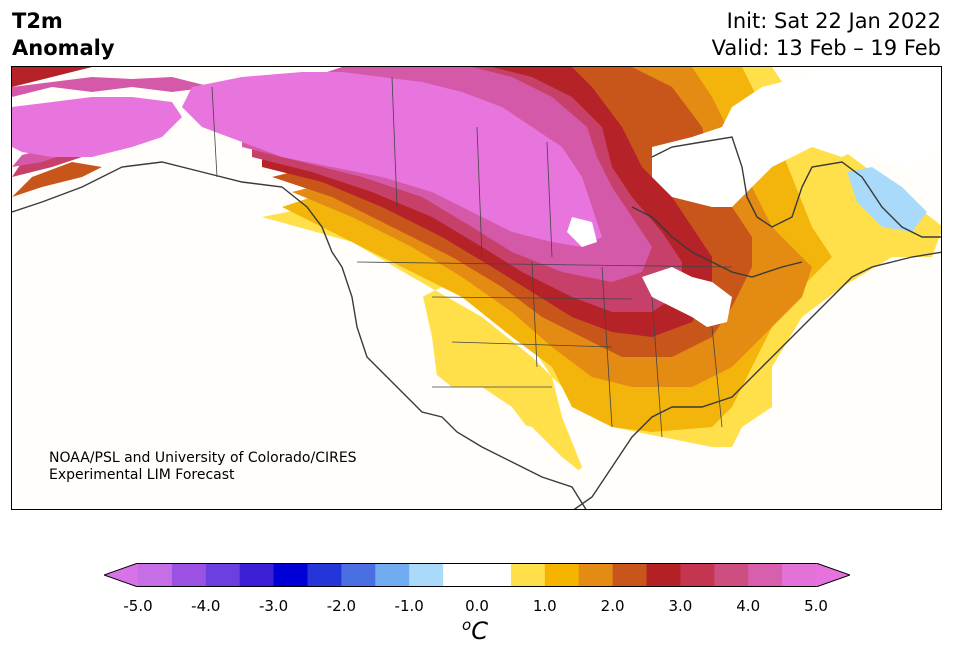 The width and height of the screenshot is (953, 655). What do you see at coordinates (544, 606) in the screenshot?
I see `colorbar-tick-label: 1.0` at bounding box center [544, 606].